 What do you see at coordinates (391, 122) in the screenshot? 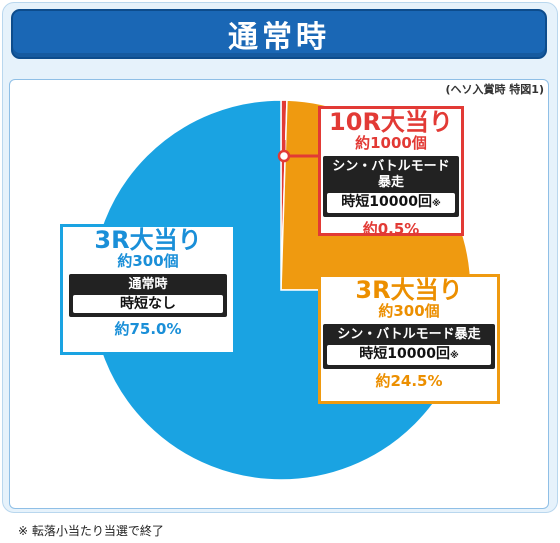
I see `slice-name: 10R大当り` at bounding box center [391, 122].